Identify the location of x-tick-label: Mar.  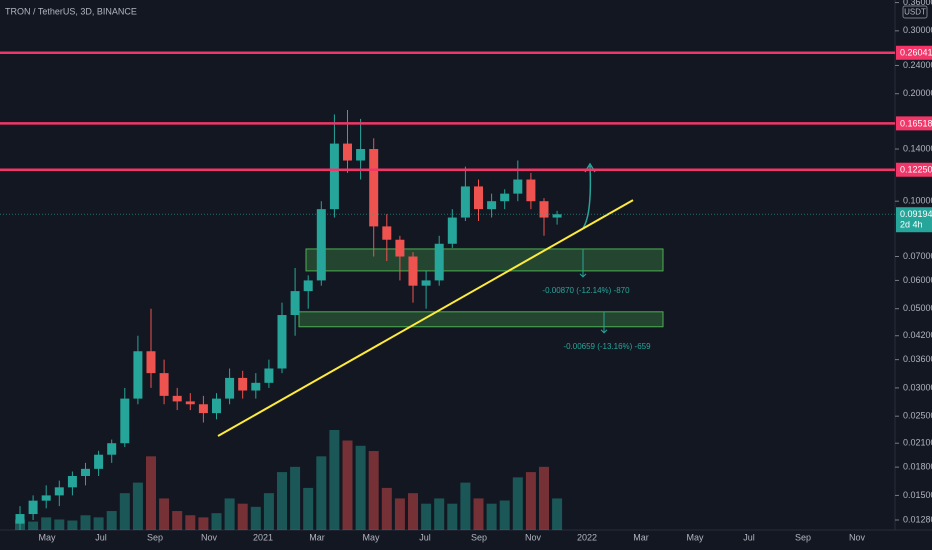
(641, 537).